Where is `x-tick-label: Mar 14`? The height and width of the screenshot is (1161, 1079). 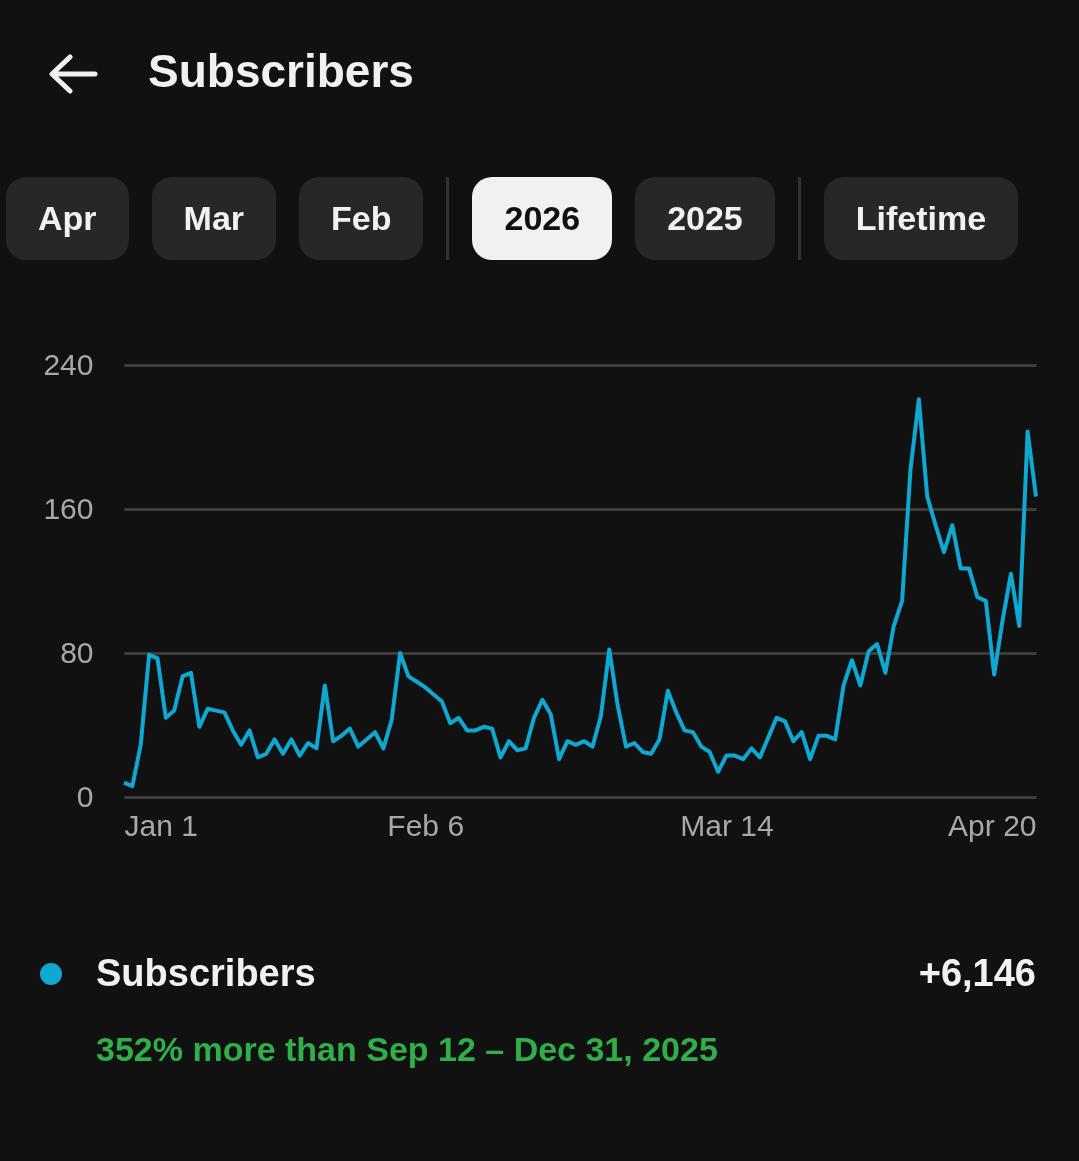 x-tick-label: Mar 14 is located at coordinates (727, 825).